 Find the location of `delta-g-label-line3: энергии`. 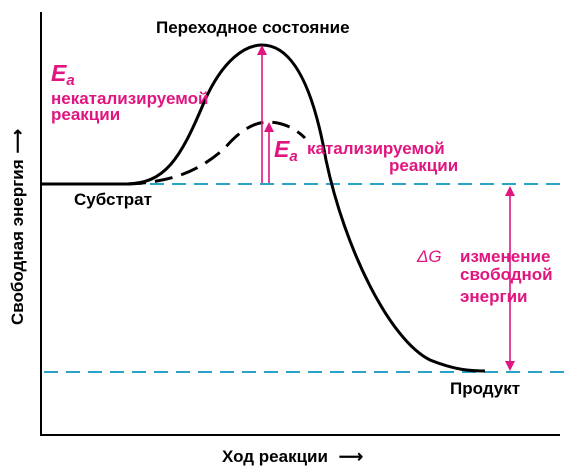

delta-g-label-line3: энергии is located at coordinates (494, 296).